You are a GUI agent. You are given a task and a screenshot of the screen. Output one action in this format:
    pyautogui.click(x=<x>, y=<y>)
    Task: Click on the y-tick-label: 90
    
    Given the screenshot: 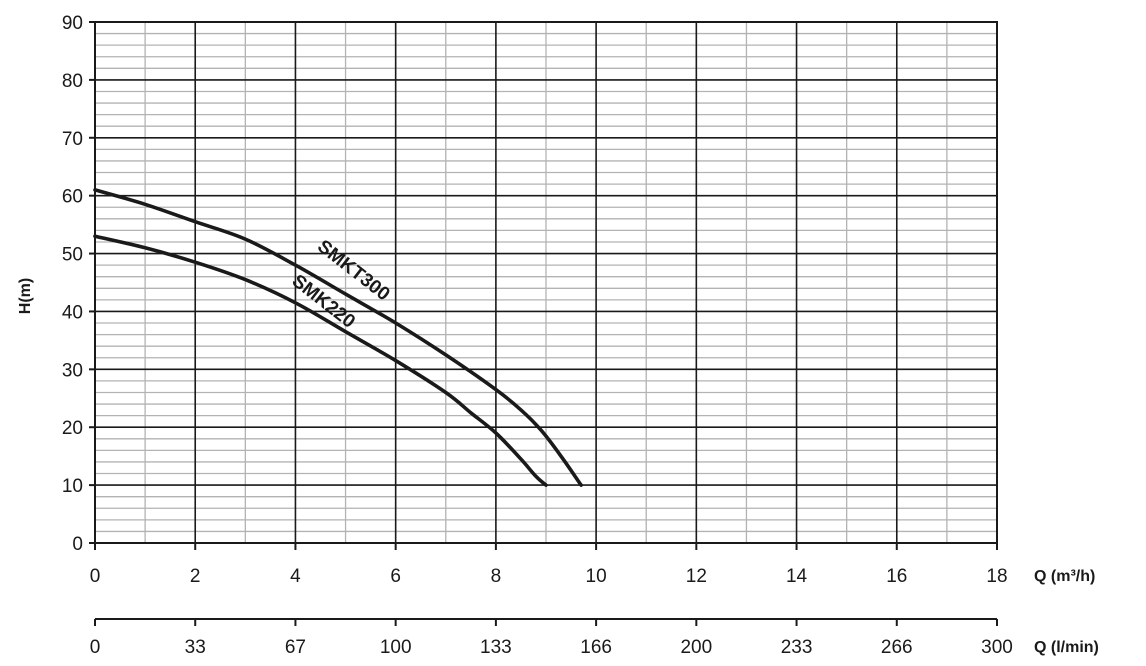 What is the action you would take?
    pyautogui.click(x=72, y=23)
    